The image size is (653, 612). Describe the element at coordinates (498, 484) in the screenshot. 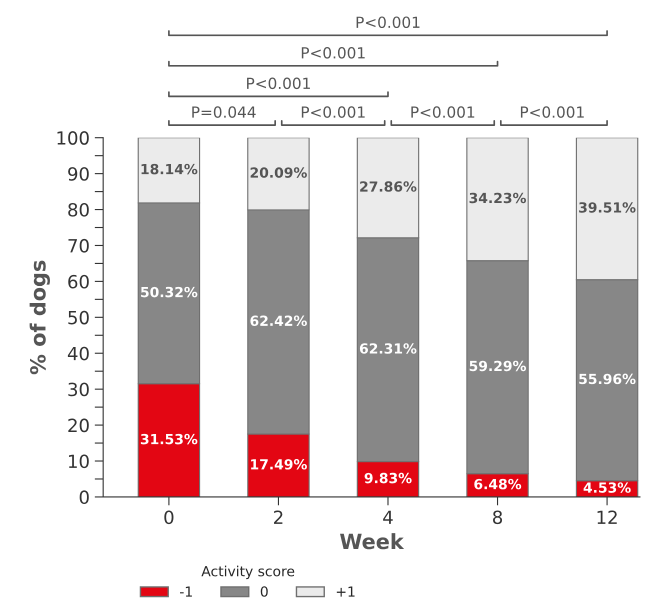

I see `data-label: 6.48%` at that location.